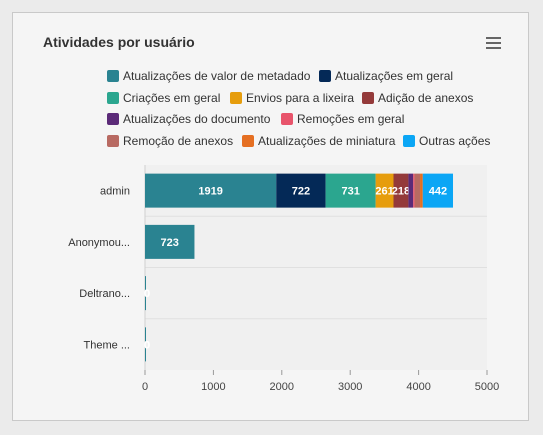  Describe the element at coordinates (327, 141) in the screenshot. I see `legend-label: Atualizações de miniatura` at that location.